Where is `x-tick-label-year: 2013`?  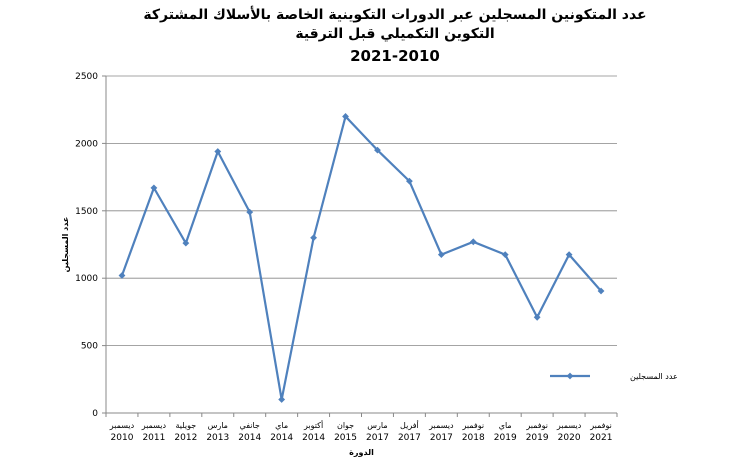
x-tick-label-year: 2013 is located at coordinates (217, 438).